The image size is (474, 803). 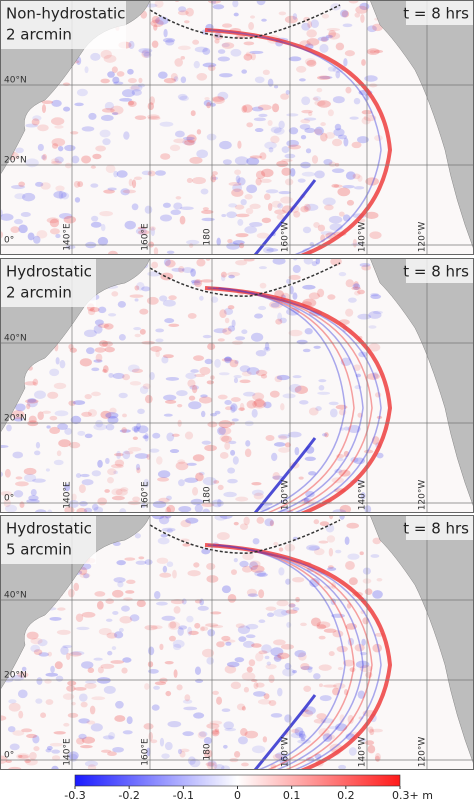 What do you see at coordinates (363, 752) in the screenshot?
I see `lon-label: 140°W` at bounding box center [363, 752].